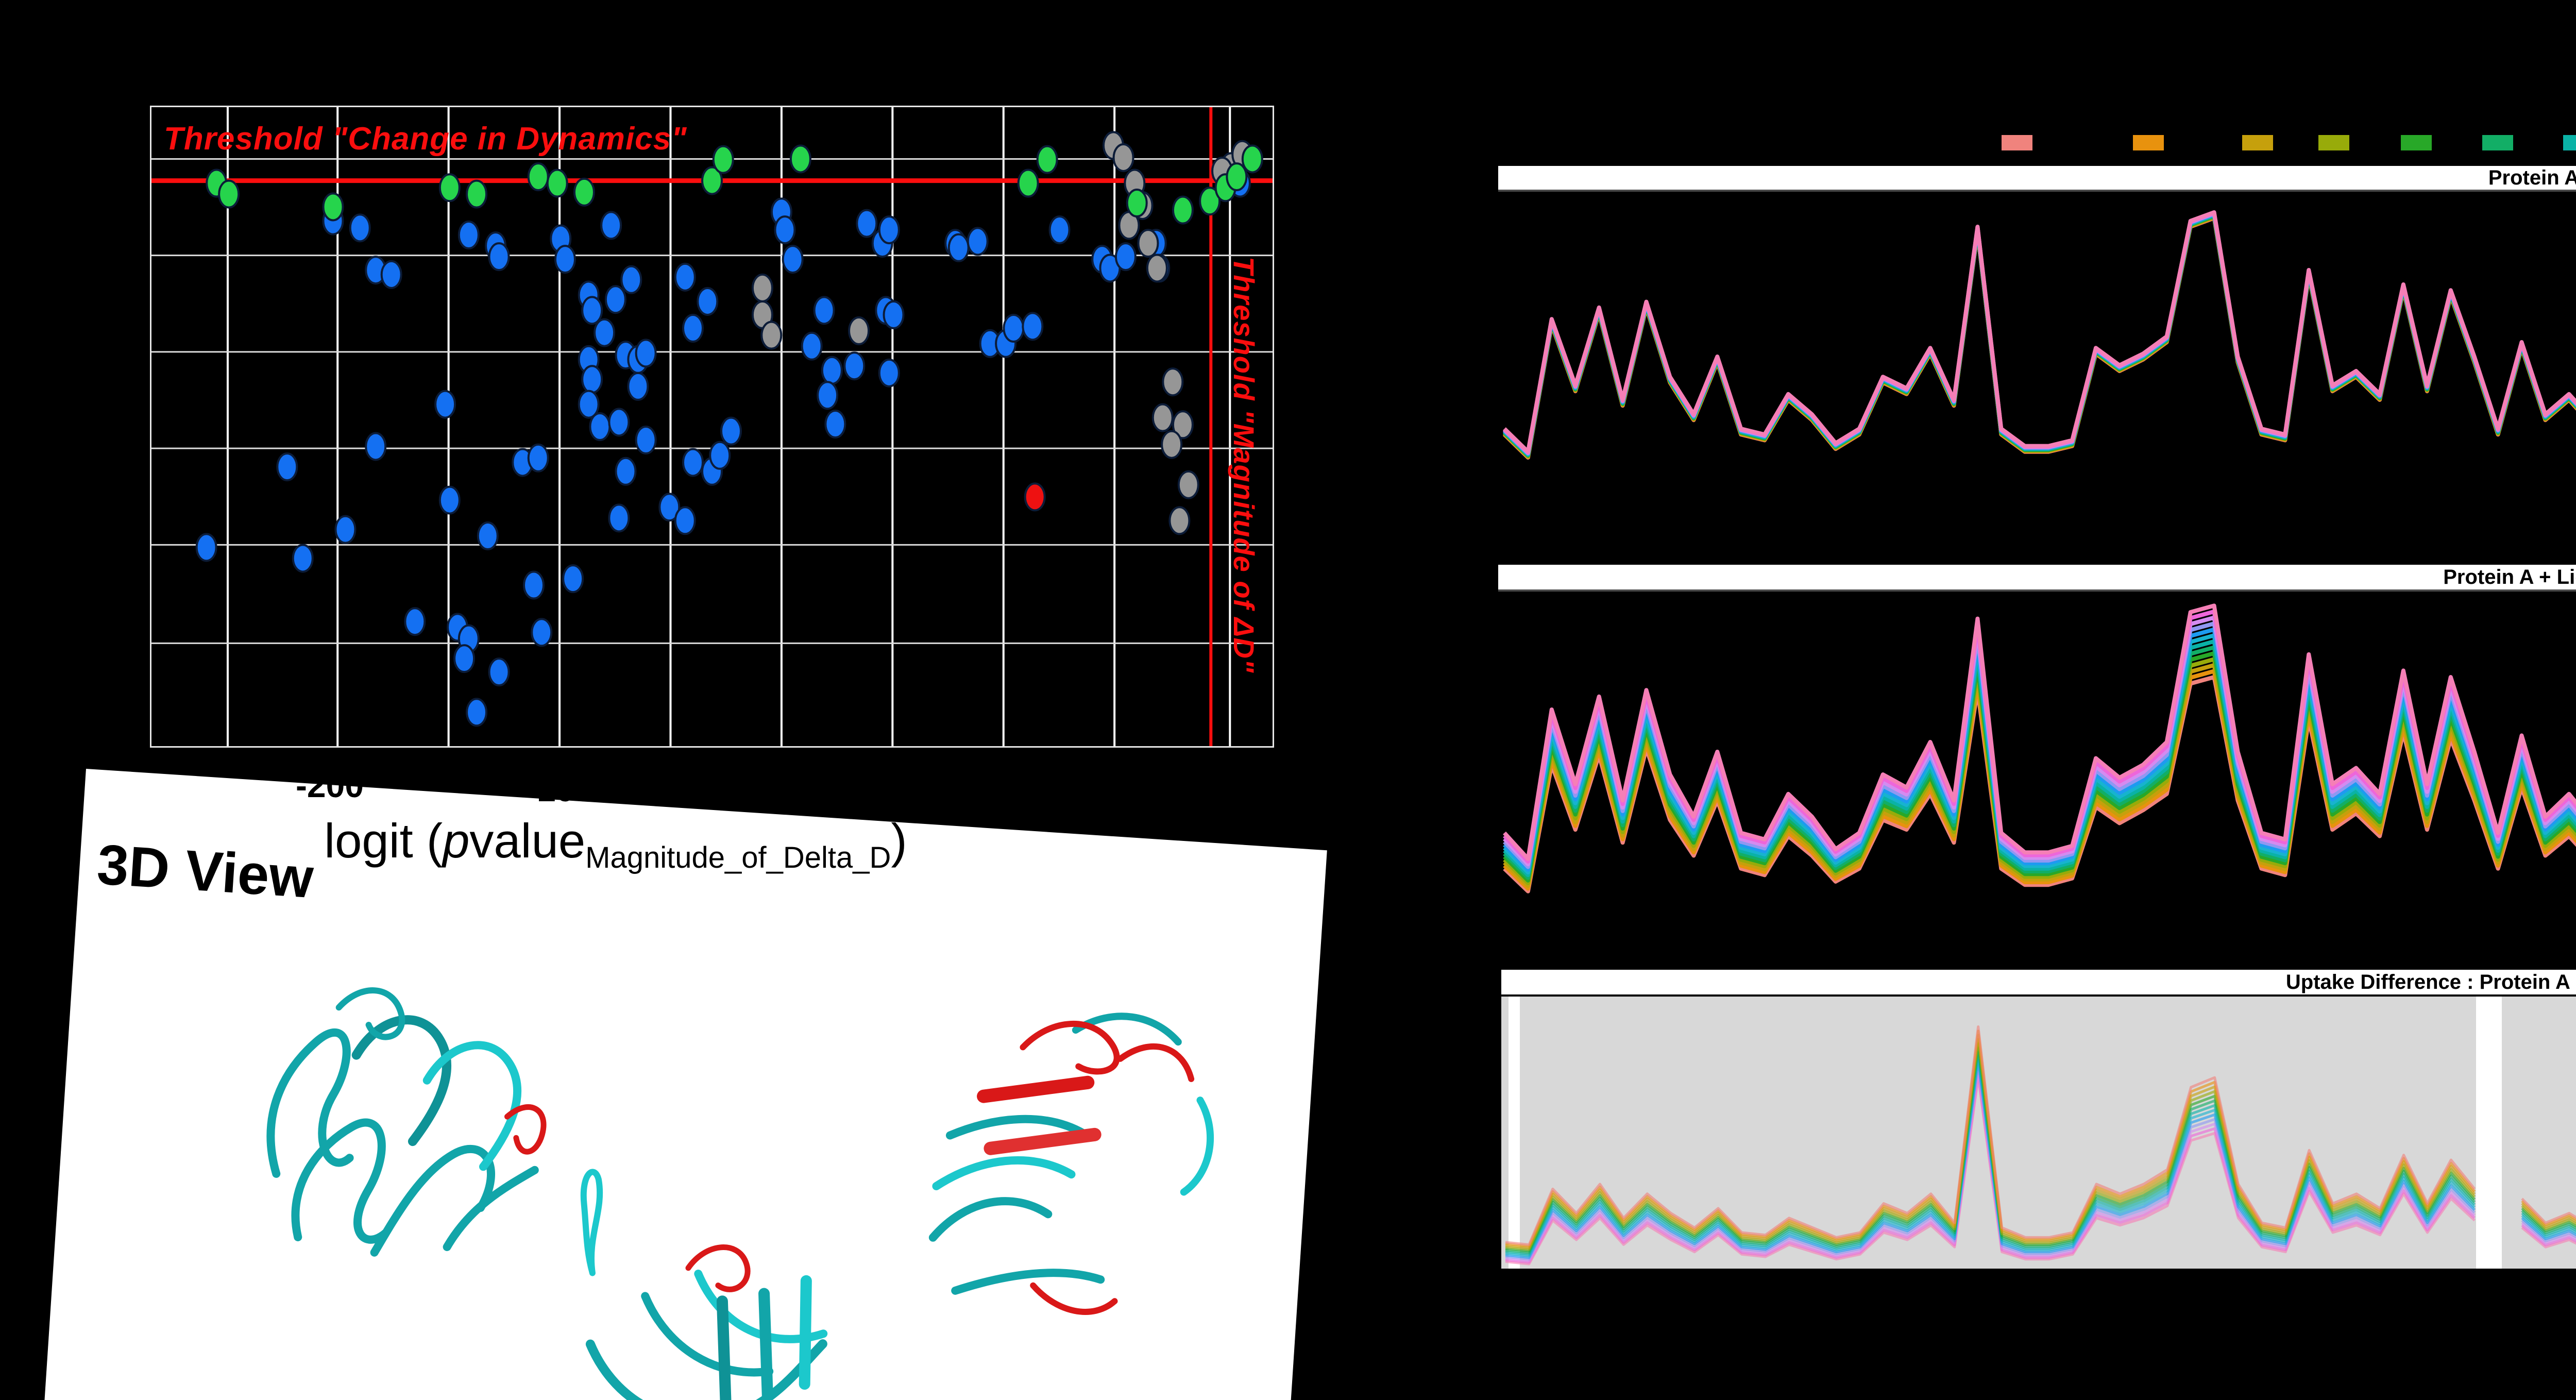 The image size is (2576, 1400). I want to click on uptake-chart-protein-a-ligand, so click(2038, 774).